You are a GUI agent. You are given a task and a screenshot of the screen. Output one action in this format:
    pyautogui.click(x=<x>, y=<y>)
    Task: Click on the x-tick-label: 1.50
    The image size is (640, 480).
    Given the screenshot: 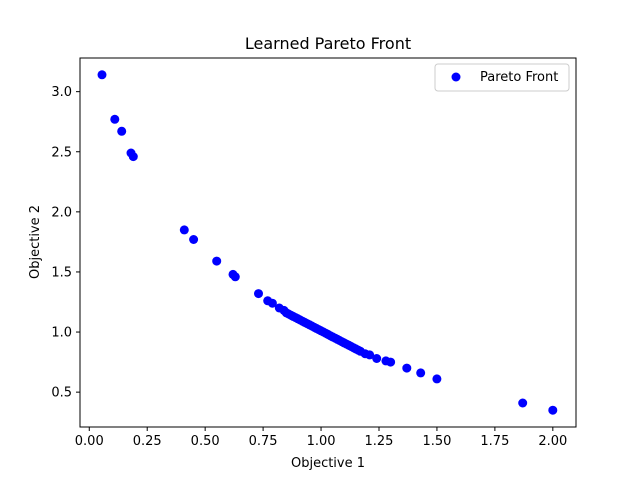 What is the action you would take?
    pyautogui.click(x=436, y=441)
    